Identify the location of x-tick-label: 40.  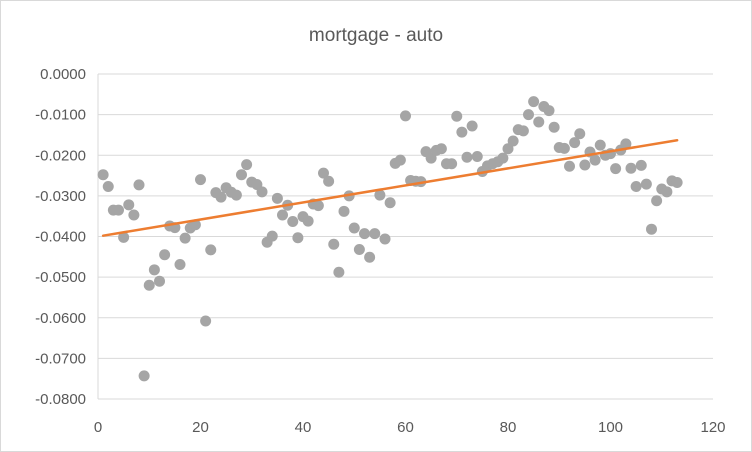
(303, 427).